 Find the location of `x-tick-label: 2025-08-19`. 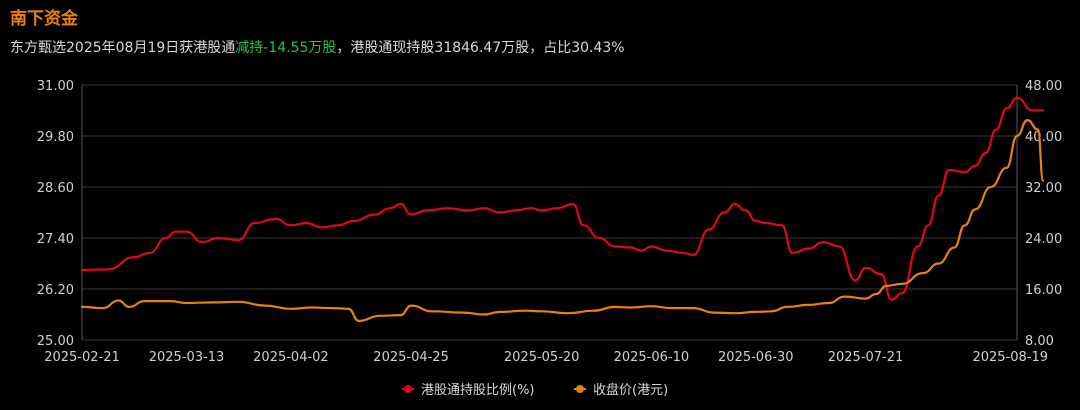

x-tick-label: 2025-08-19 is located at coordinates (1010, 357).